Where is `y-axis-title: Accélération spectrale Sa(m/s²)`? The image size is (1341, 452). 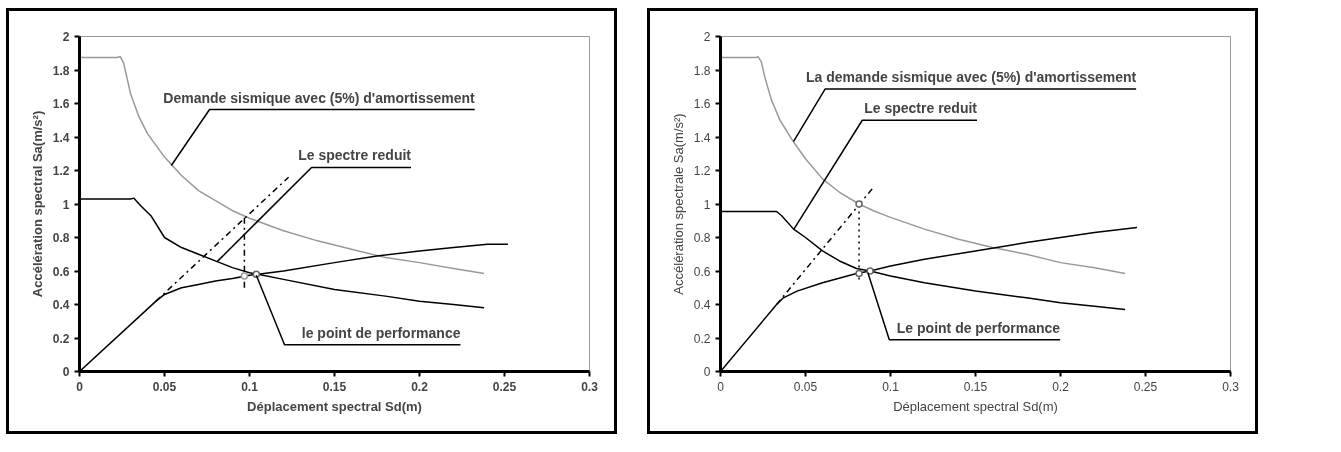 y-axis-title: Accélération spectrale Sa(m/s²) is located at coordinates (678, 204).